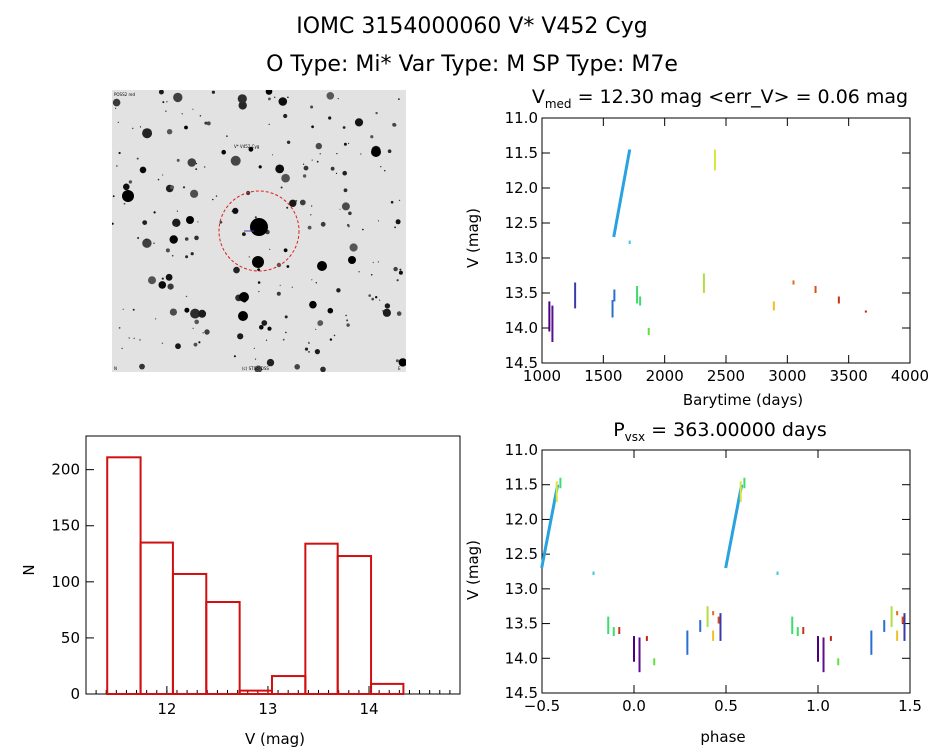  Describe the element at coordinates (473, 238) in the screenshot. I see `lightcurve-ylabel: V (mag)` at that location.